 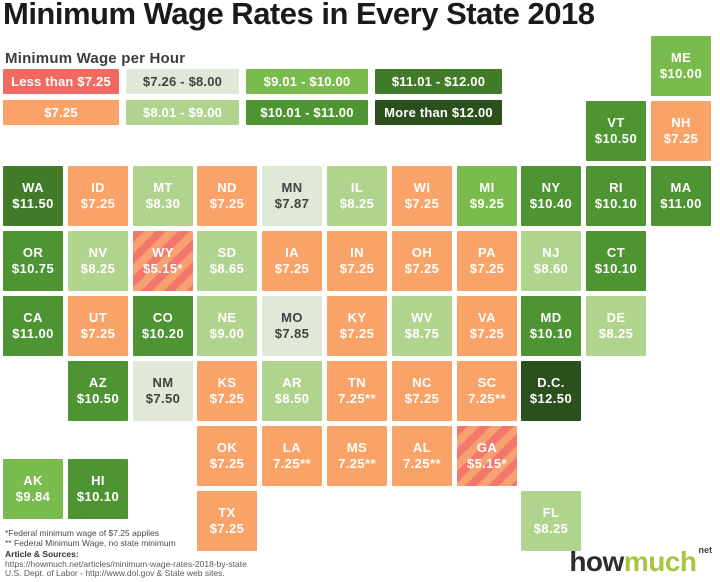 What do you see at coordinates (163, 261) in the screenshot?
I see `tile-WY: WY $5.15*` at bounding box center [163, 261].